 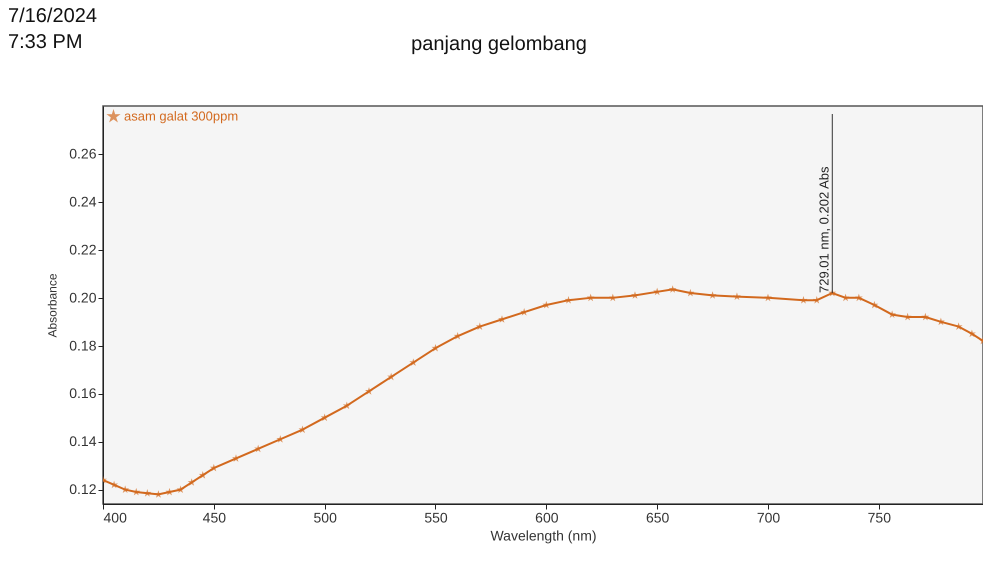 I want to click on y-tick-label: 0.22, so click(x=83, y=249).